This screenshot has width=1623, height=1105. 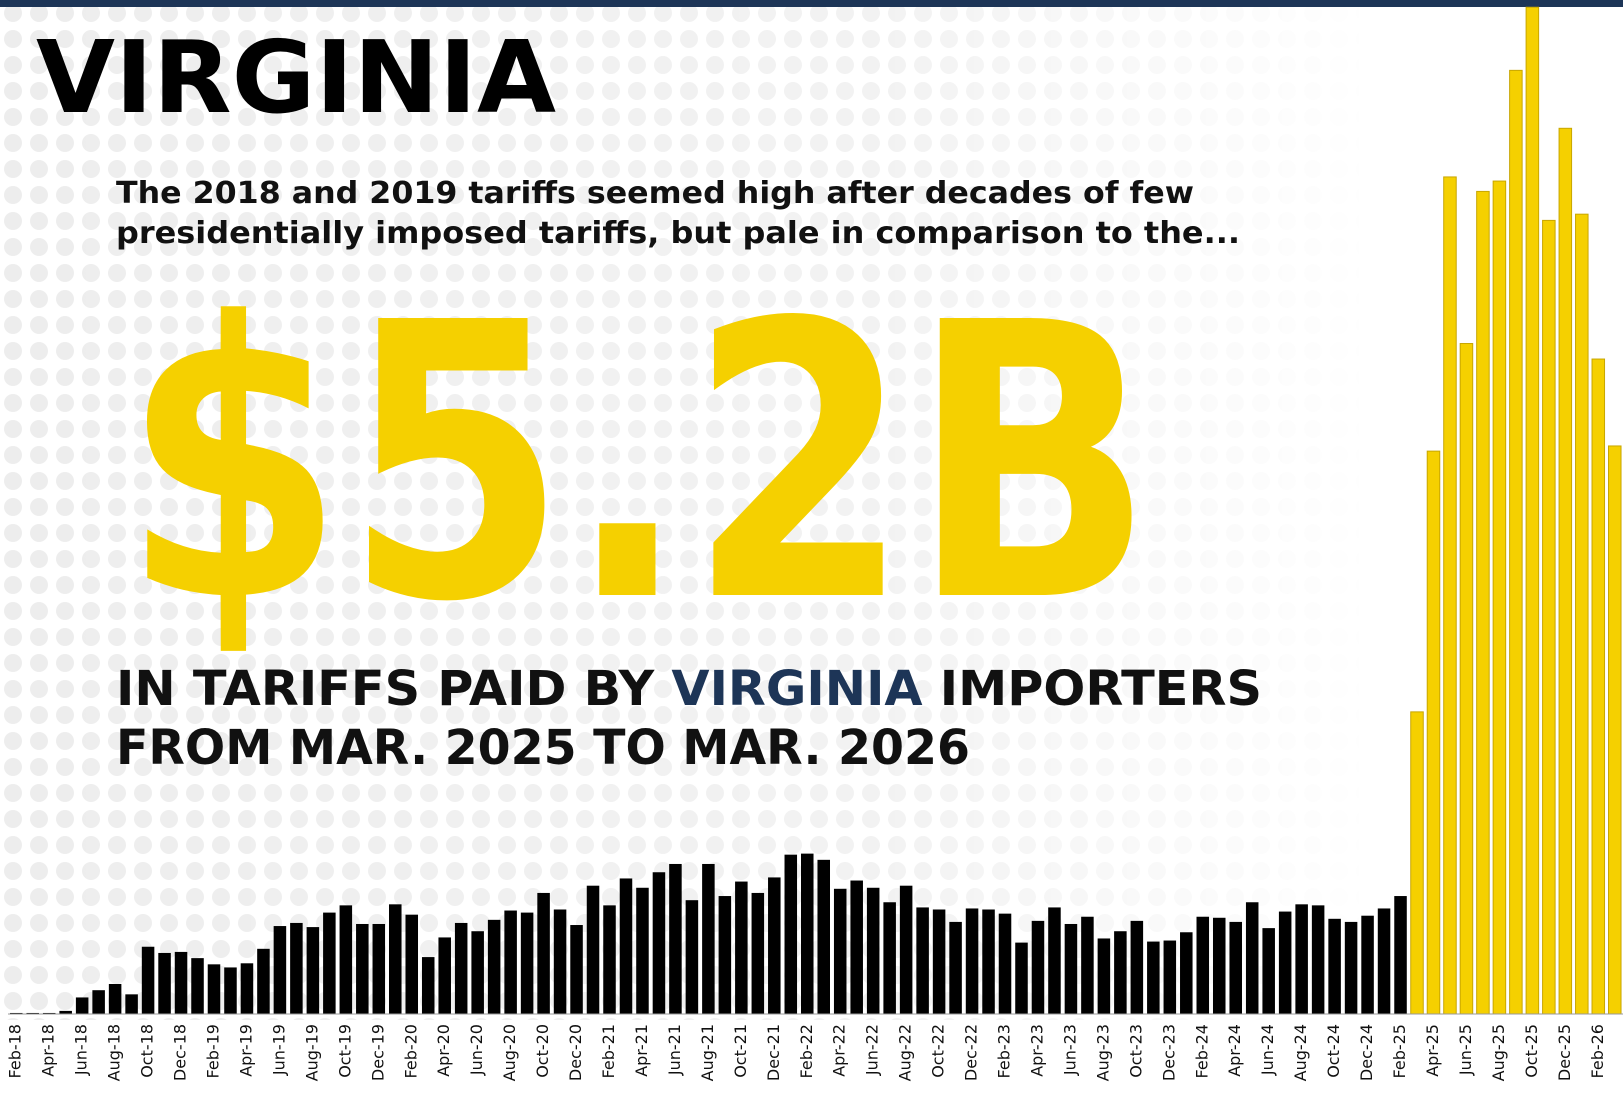 I want to click on x-tick-label: Aug-20, so click(x=509, y=1052).